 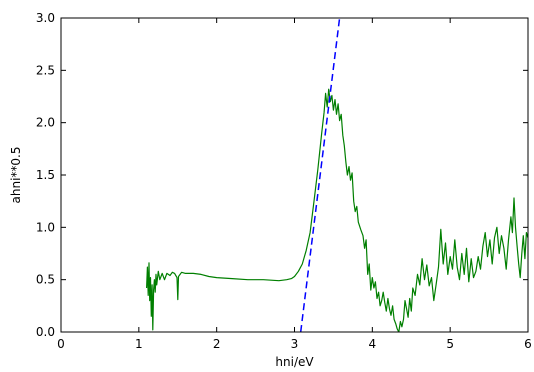 I want to click on y-tick-label: 0.0, so click(x=45, y=332).